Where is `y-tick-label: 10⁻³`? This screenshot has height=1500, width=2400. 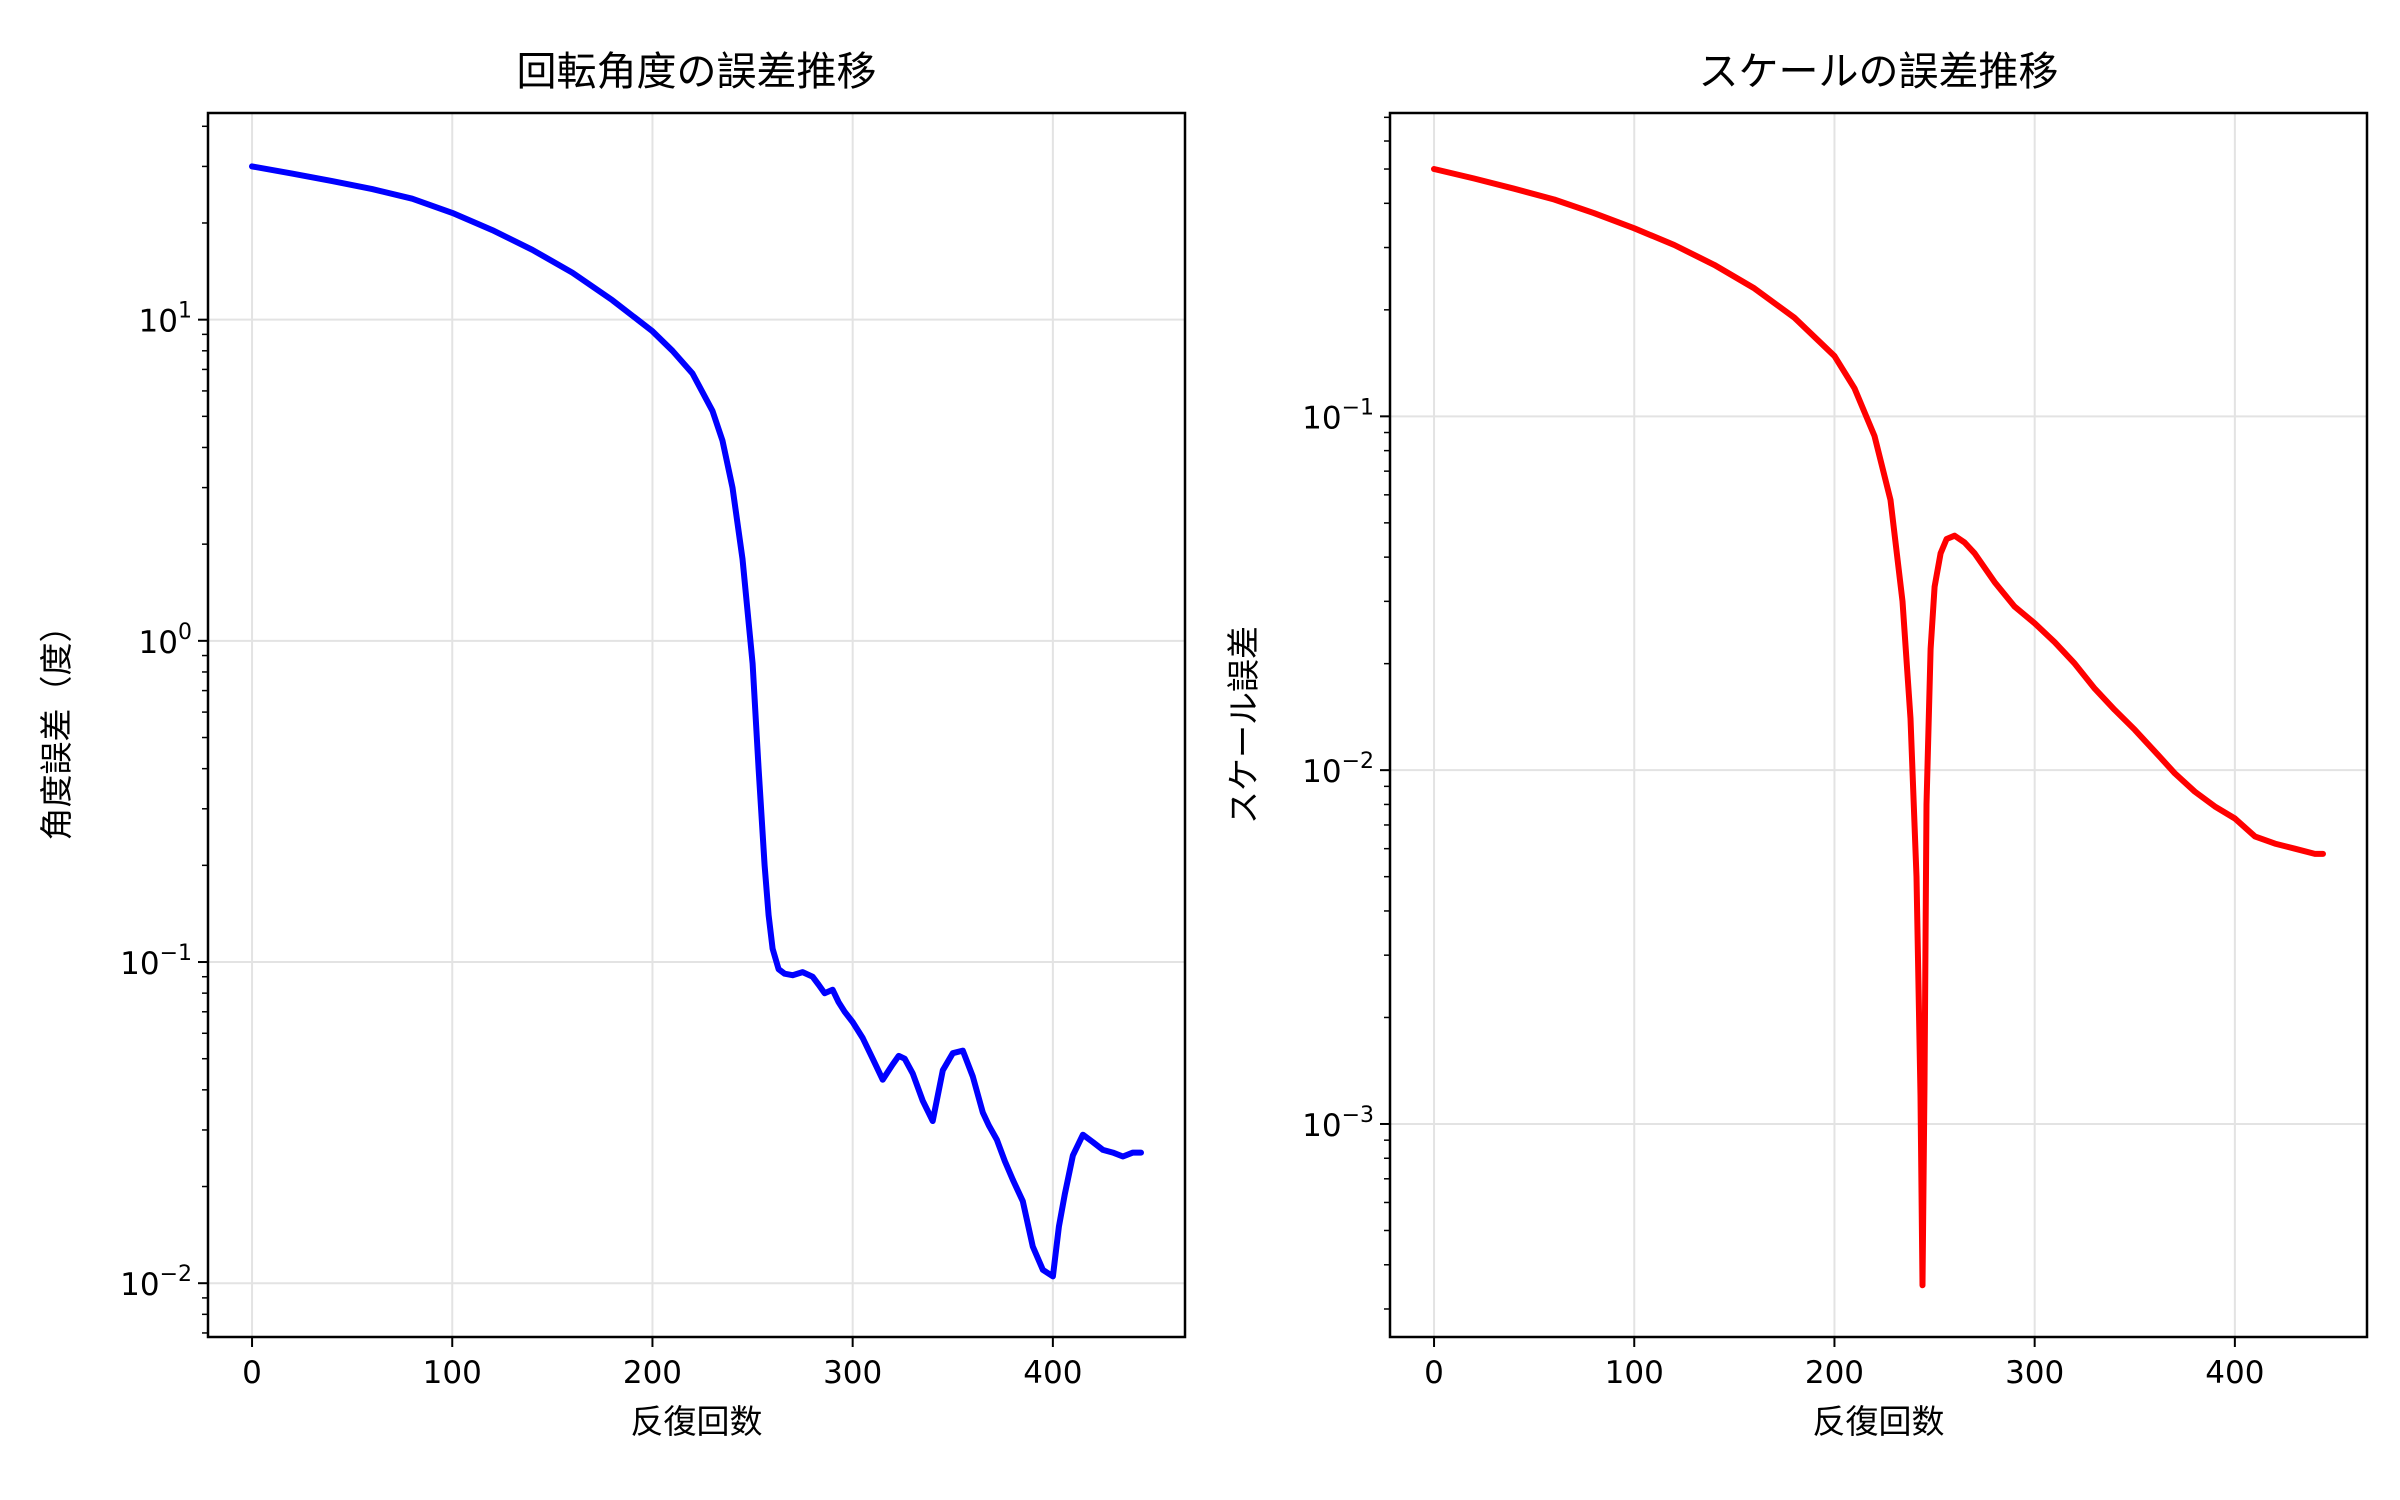 y-tick-label: 10⁻³ is located at coordinates (1338, 1123).